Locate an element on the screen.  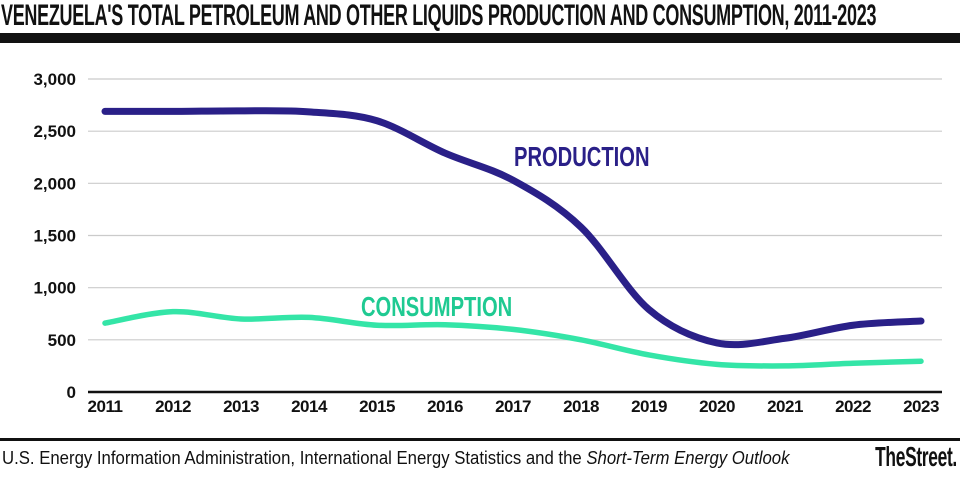
y-tick-label: 2,000 is located at coordinates (54, 183).